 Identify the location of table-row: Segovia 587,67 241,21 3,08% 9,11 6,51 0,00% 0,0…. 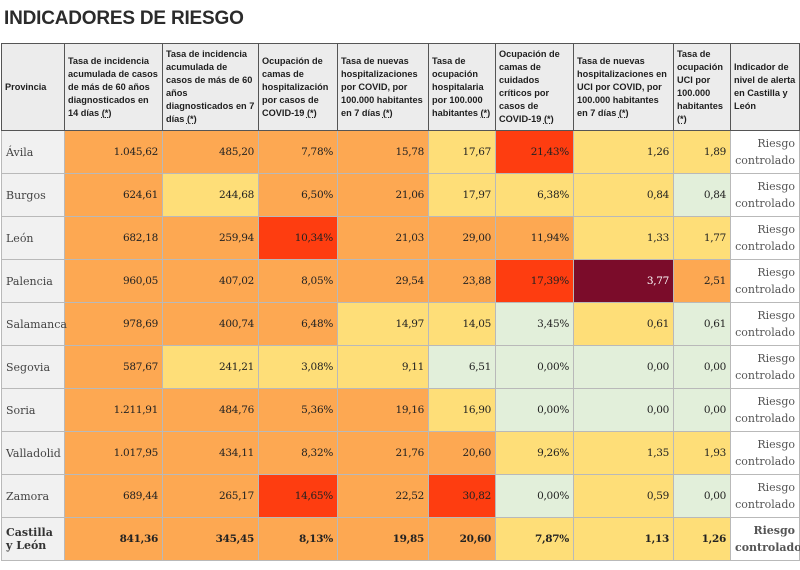
(400, 367).